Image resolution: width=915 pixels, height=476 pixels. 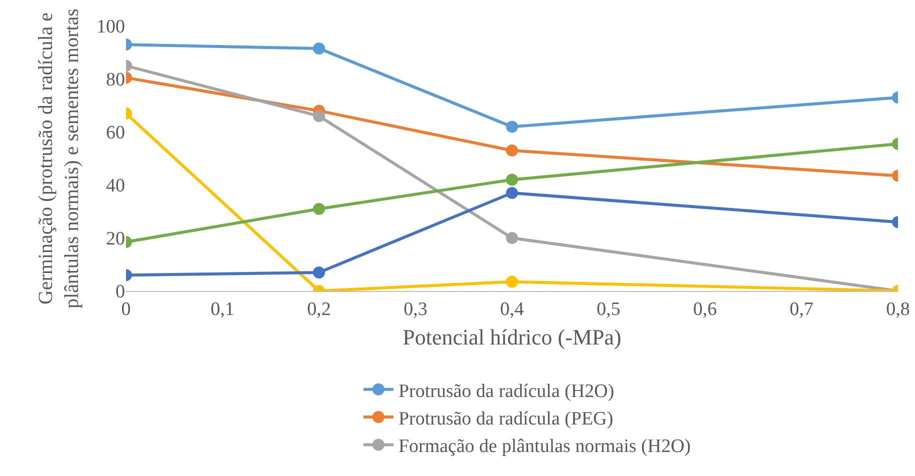 I want to click on legend-label: Protrusão da radícula (PEG), so click(x=506, y=419).